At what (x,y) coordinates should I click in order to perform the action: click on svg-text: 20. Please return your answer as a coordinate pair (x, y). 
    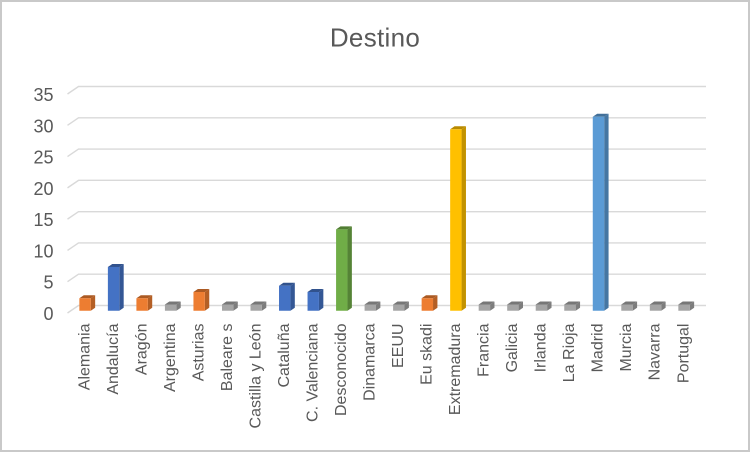
    Looking at the image, I should click on (43, 189).